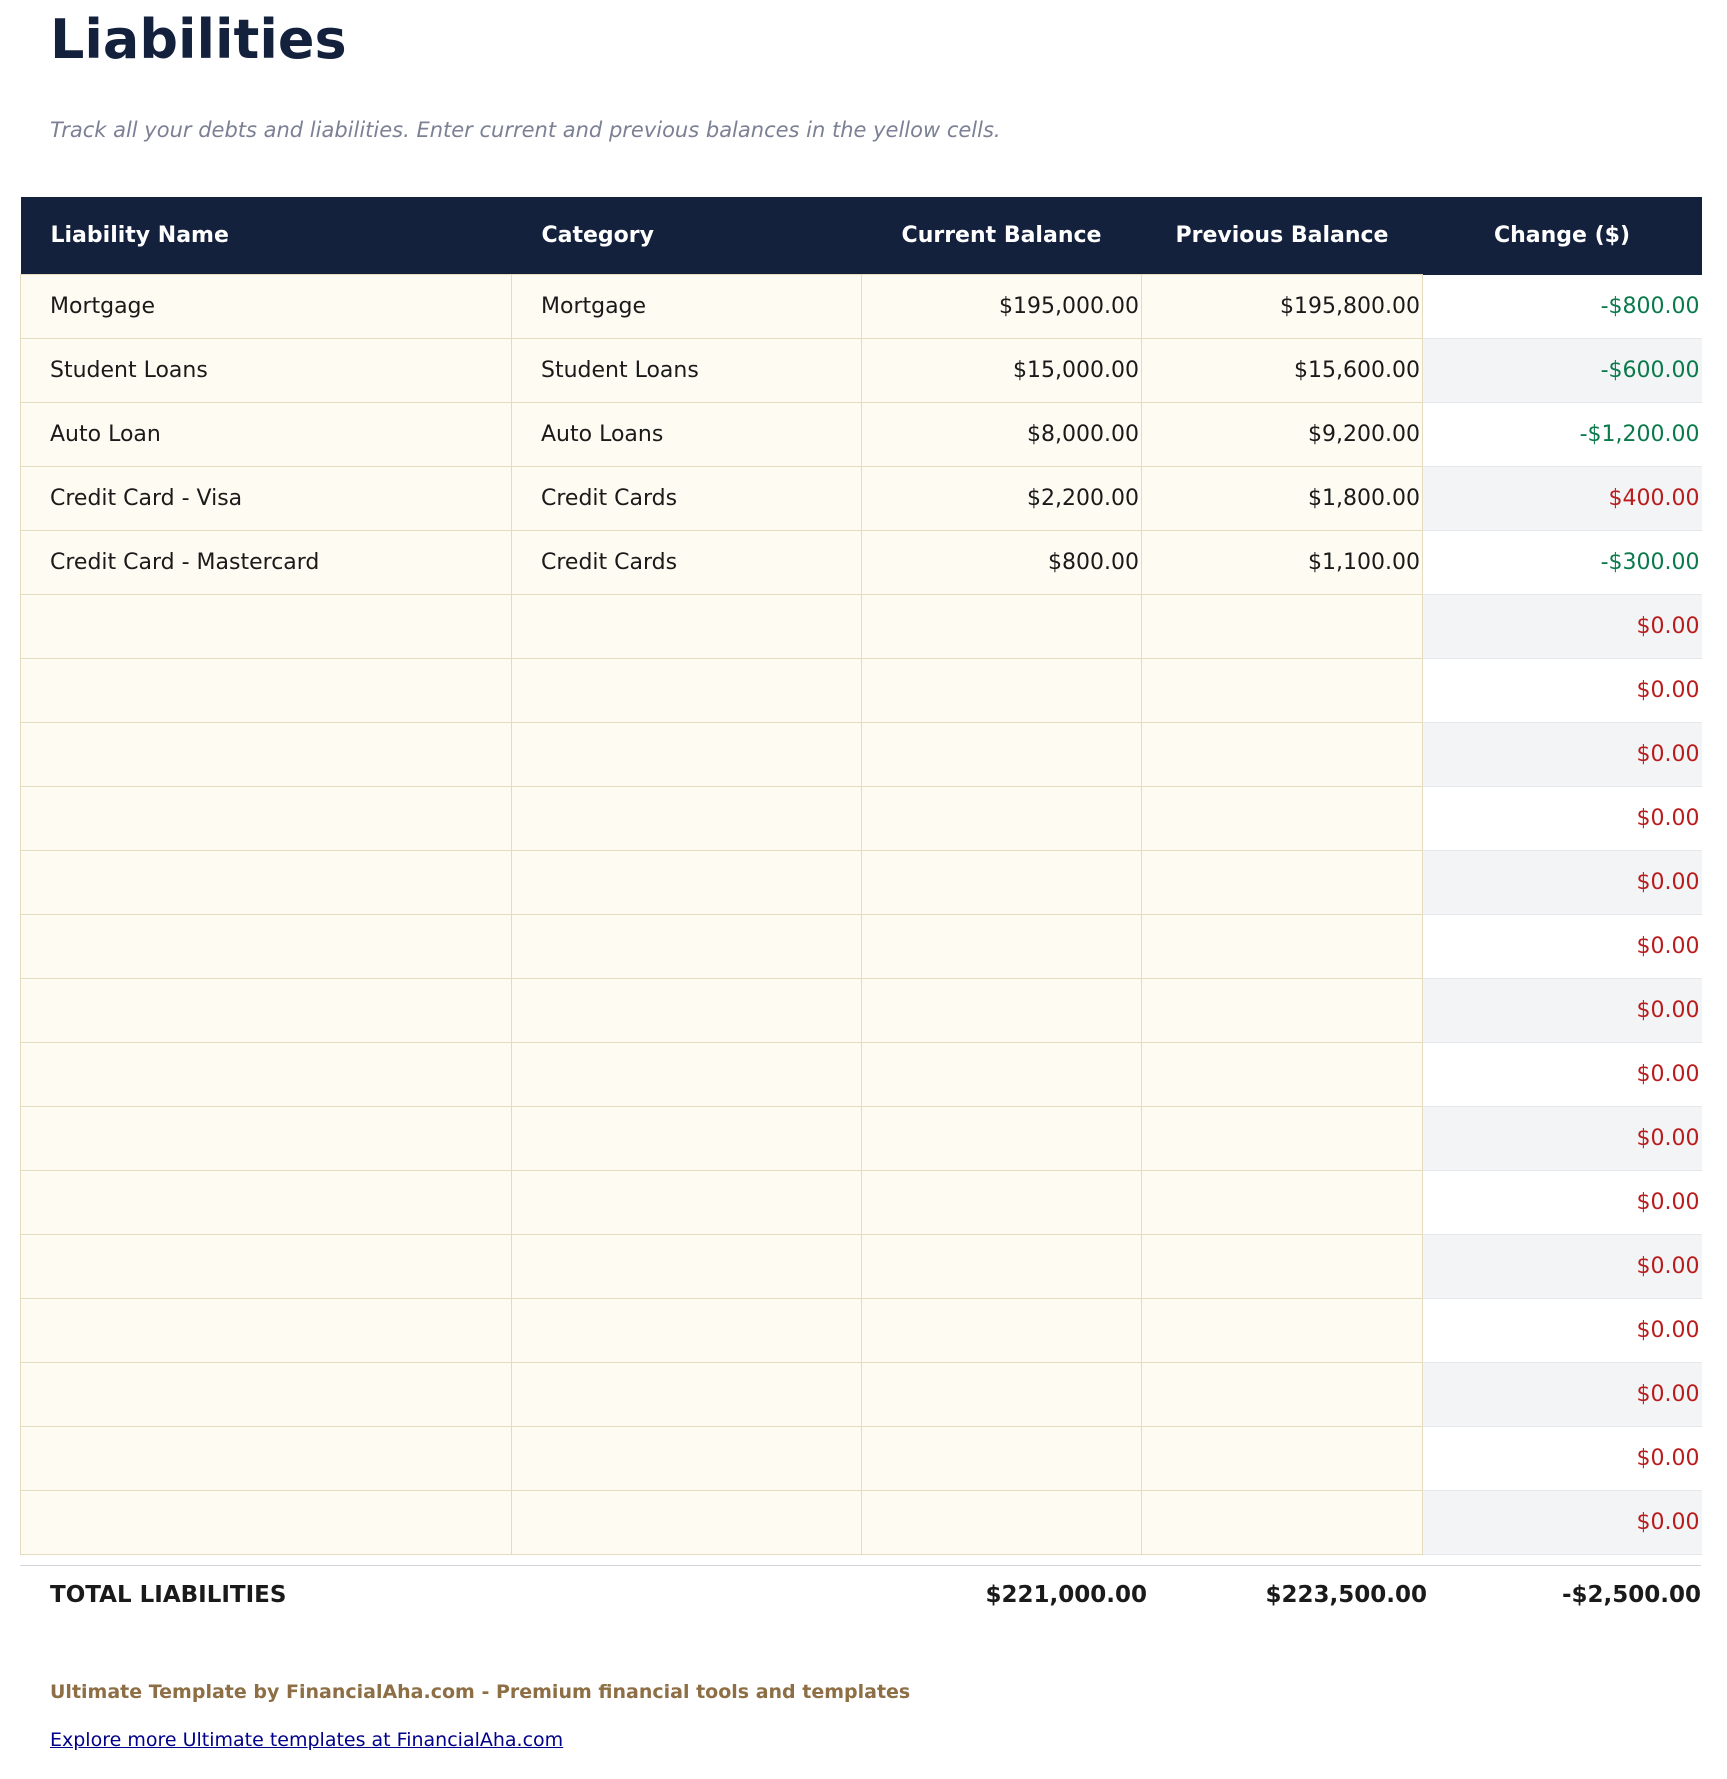 Image resolution: width=1727 pixels, height=1779 pixels. I want to click on change-cell: $400.00, so click(1562, 498).